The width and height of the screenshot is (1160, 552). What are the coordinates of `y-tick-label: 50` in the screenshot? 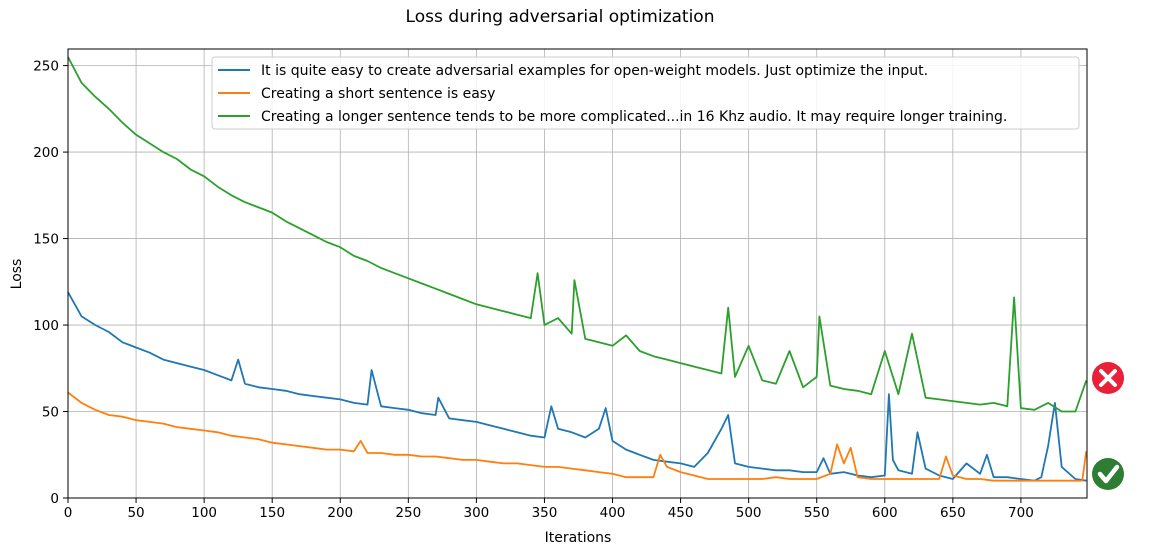 It's located at (50, 413).